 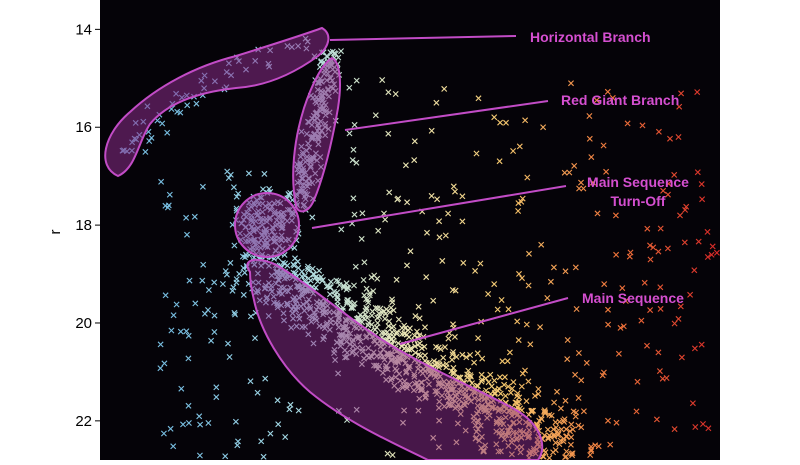 I want to click on annotation-line-horizontal-branch, so click(x=423, y=38).